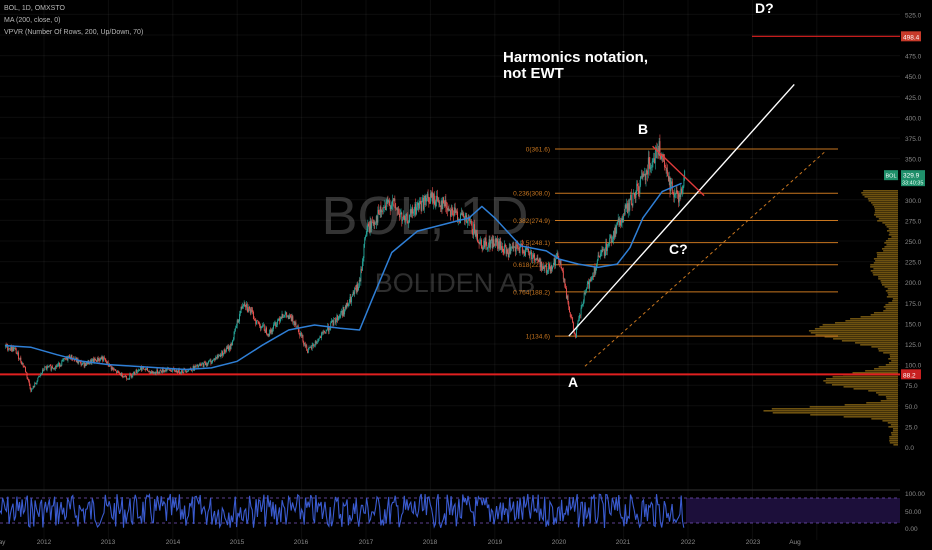  Describe the element at coordinates (32, 20) in the screenshot. I see `ma-legend: MA (200, close, 0)` at that location.